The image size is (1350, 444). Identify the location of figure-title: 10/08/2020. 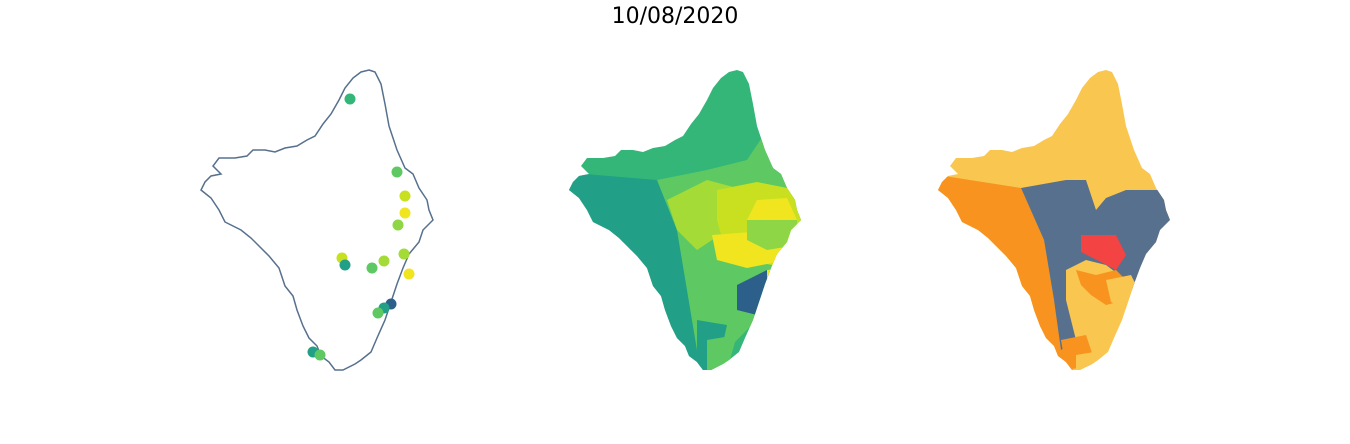
(675, 16).